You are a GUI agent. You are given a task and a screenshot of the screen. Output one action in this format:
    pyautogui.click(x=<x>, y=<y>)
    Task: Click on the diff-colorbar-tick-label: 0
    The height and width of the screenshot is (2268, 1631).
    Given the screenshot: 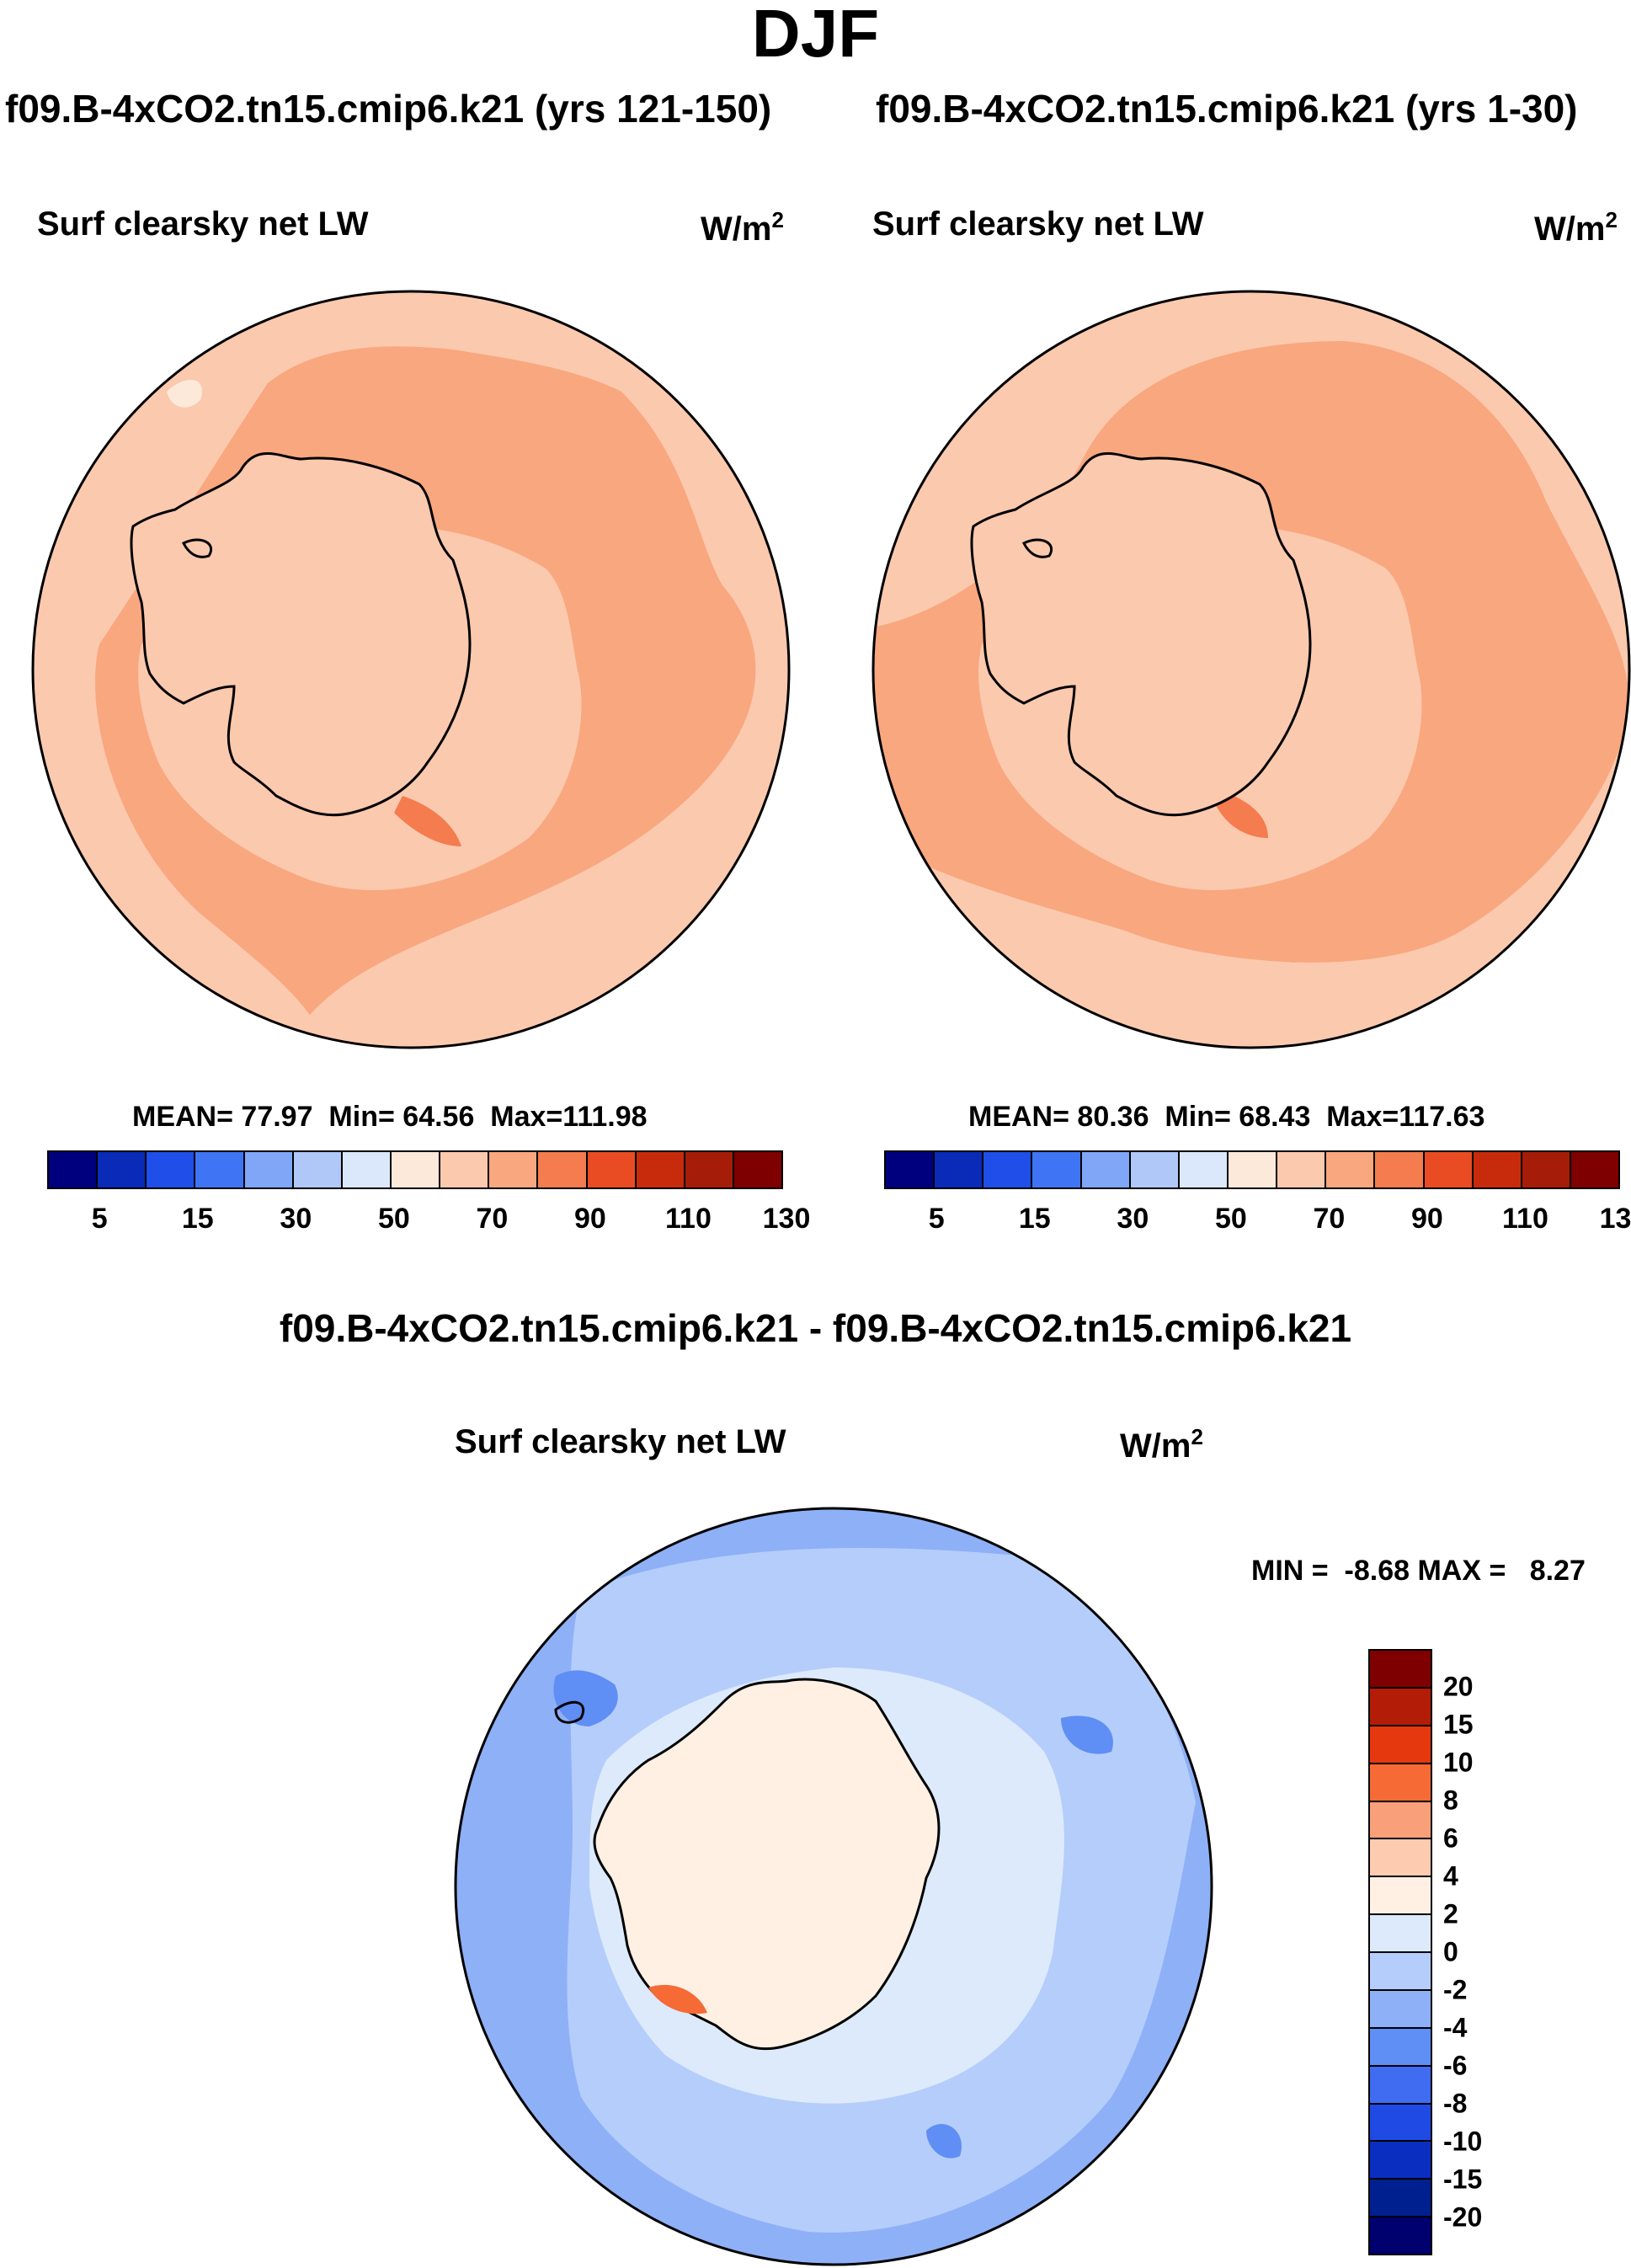 What is the action you would take?
    pyautogui.click(x=1450, y=1951)
    